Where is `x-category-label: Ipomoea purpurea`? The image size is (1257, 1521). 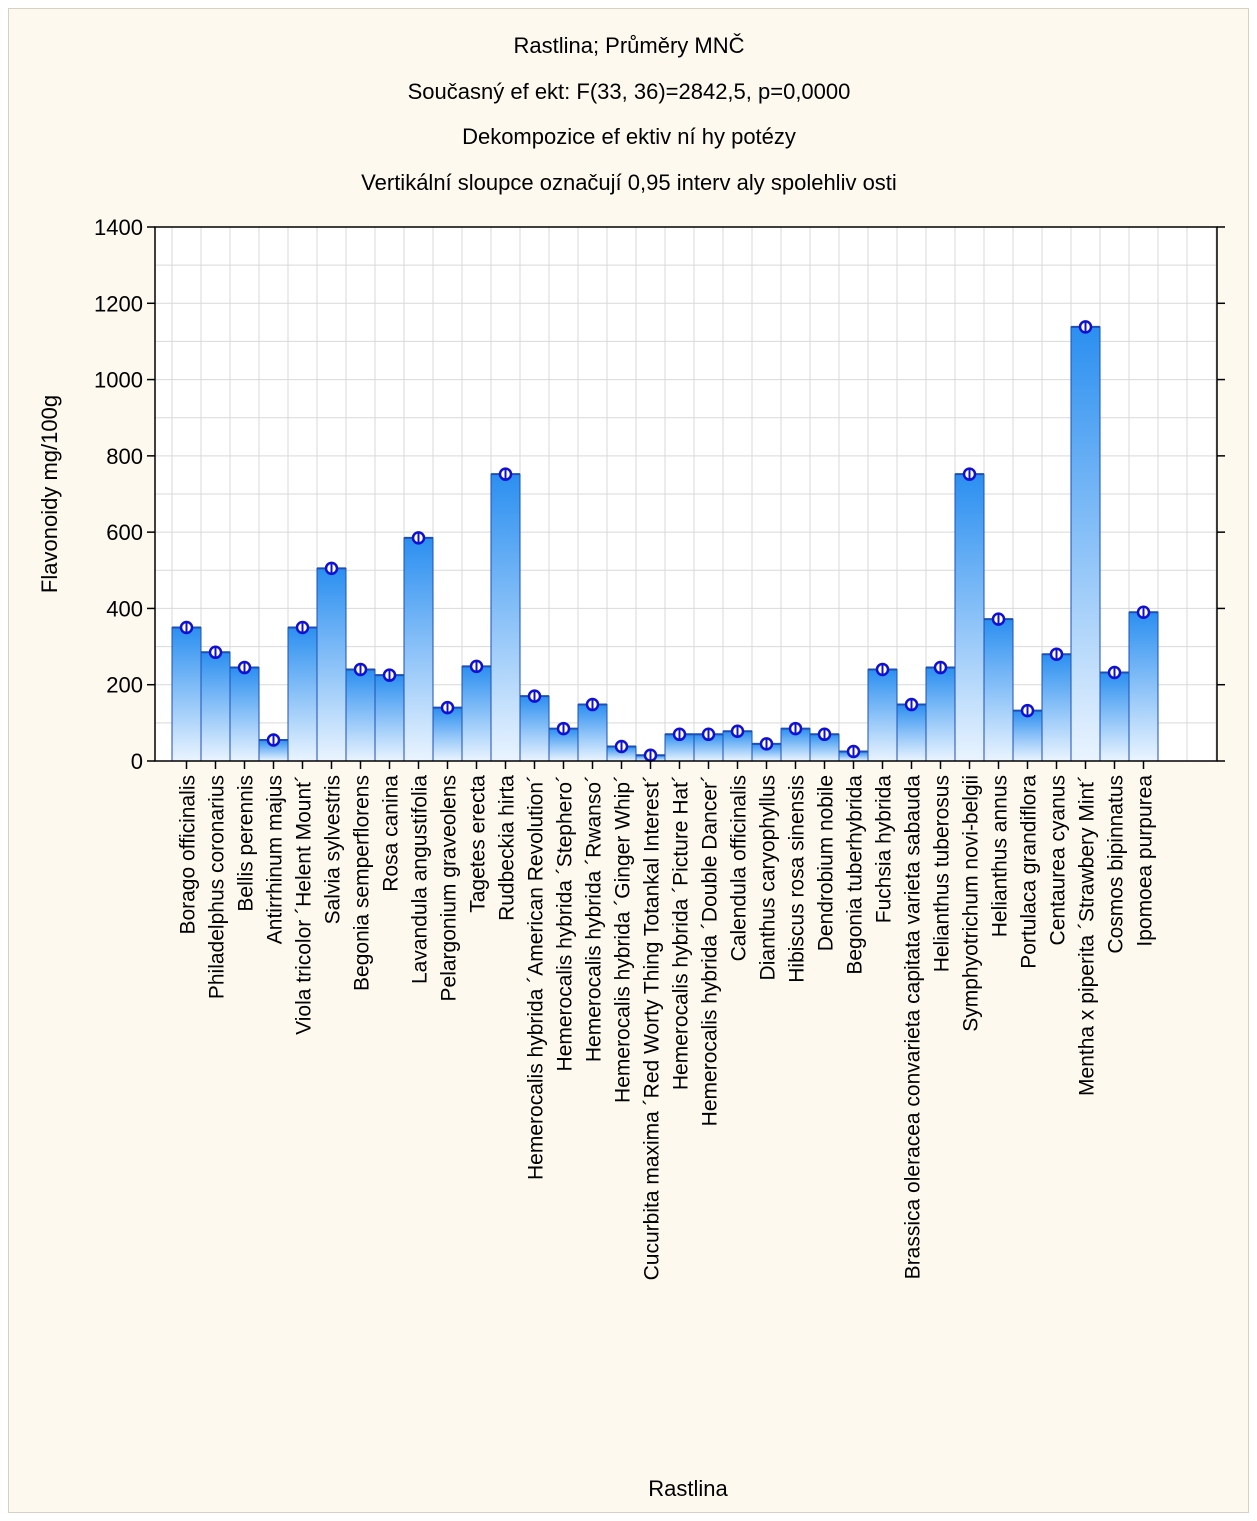 x-category-label: Ipomoea purpurea is located at coordinates (1145, 861).